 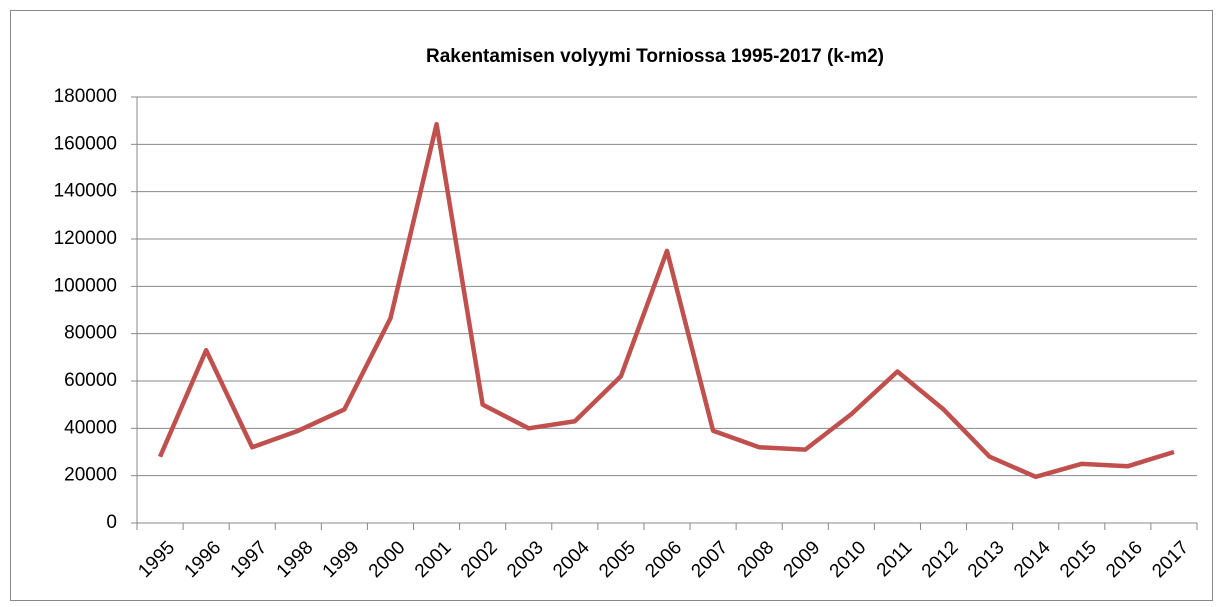 What do you see at coordinates (90, 333) in the screenshot?
I see `y-tick-label: 80000` at bounding box center [90, 333].